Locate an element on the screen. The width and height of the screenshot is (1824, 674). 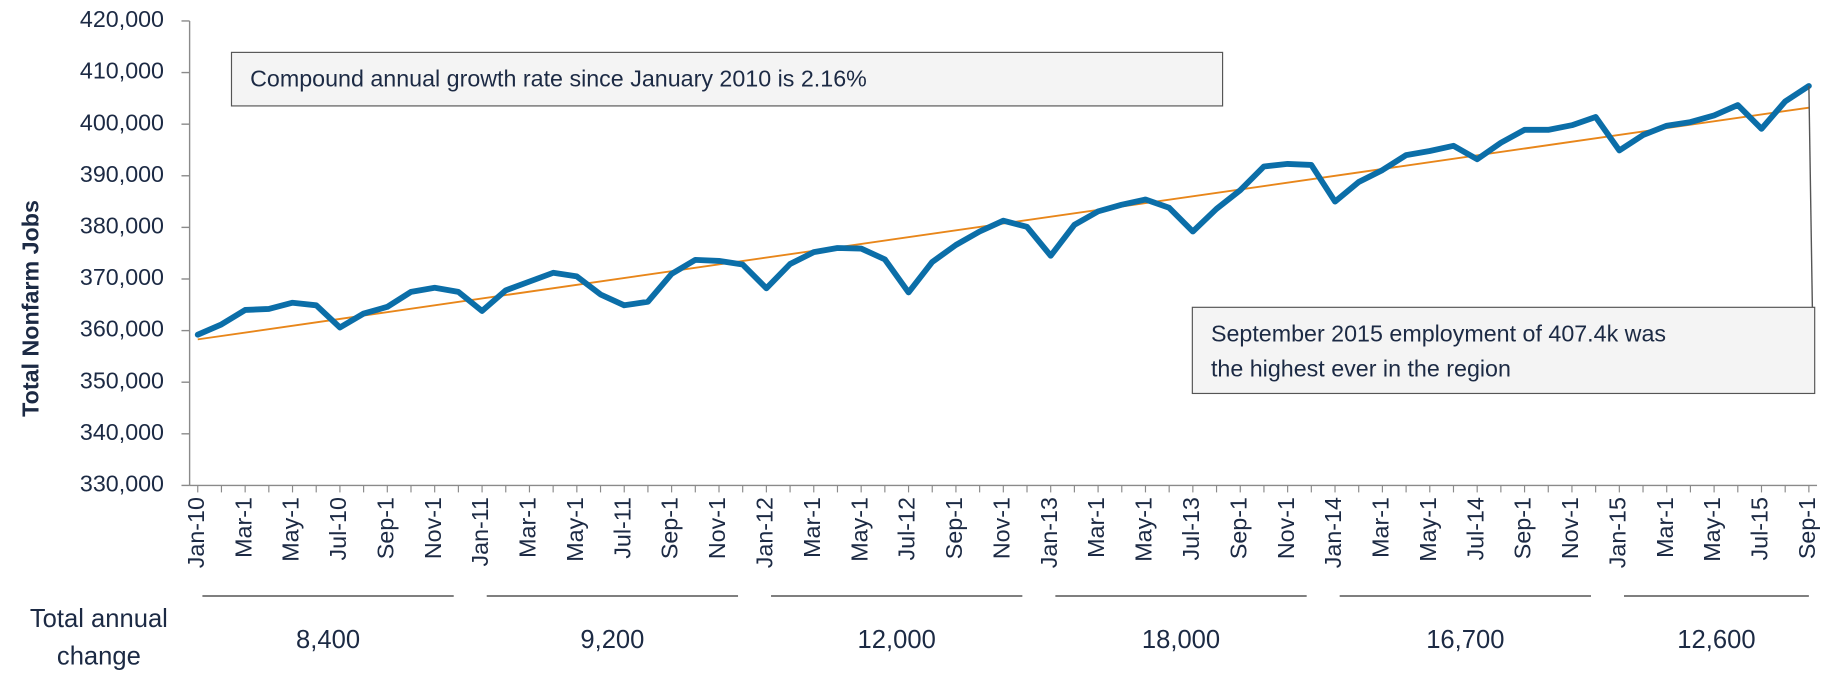
y-tick-label: 340,000 is located at coordinates (122, 432).